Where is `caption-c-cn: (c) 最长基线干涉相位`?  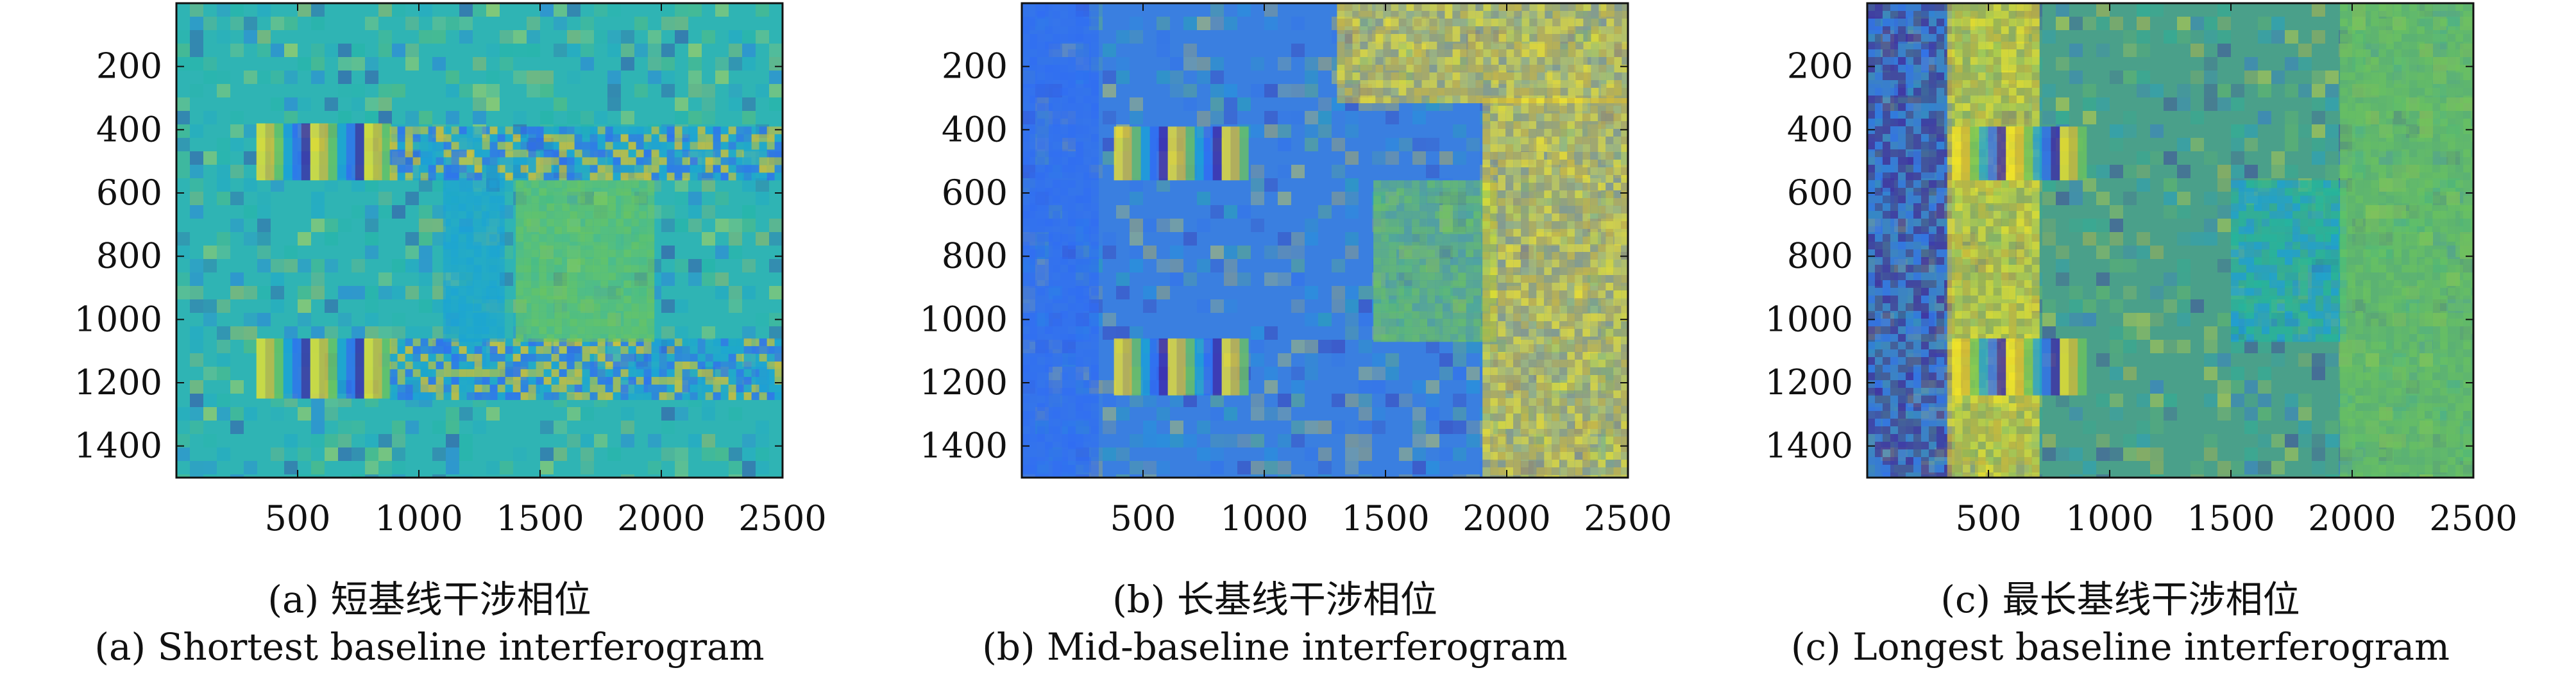
caption-c-cn: (c) 最长基线干涉相位 is located at coordinates (2120, 600).